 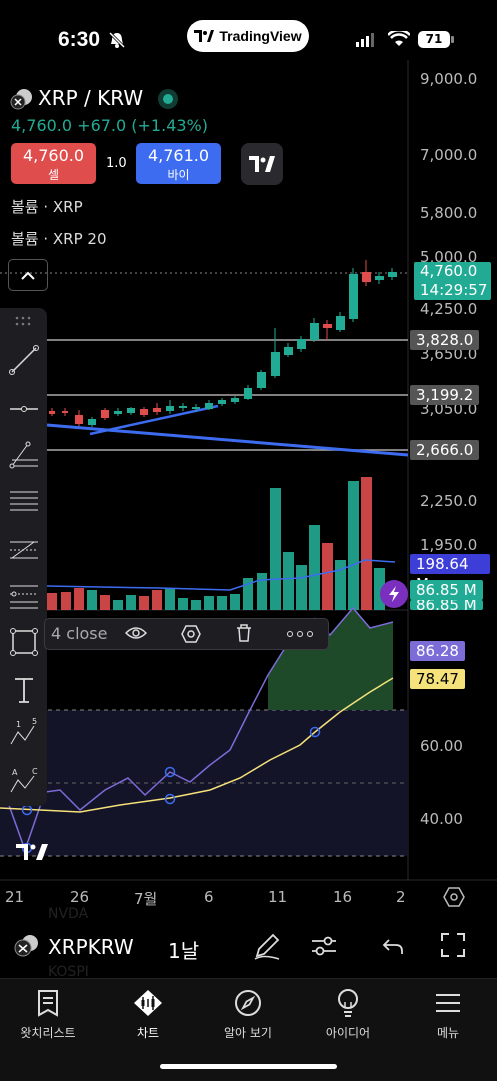 What do you see at coordinates (260, 36) in the screenshot?
I see `pill-label: TradingView` at bounding box center [260, 36].